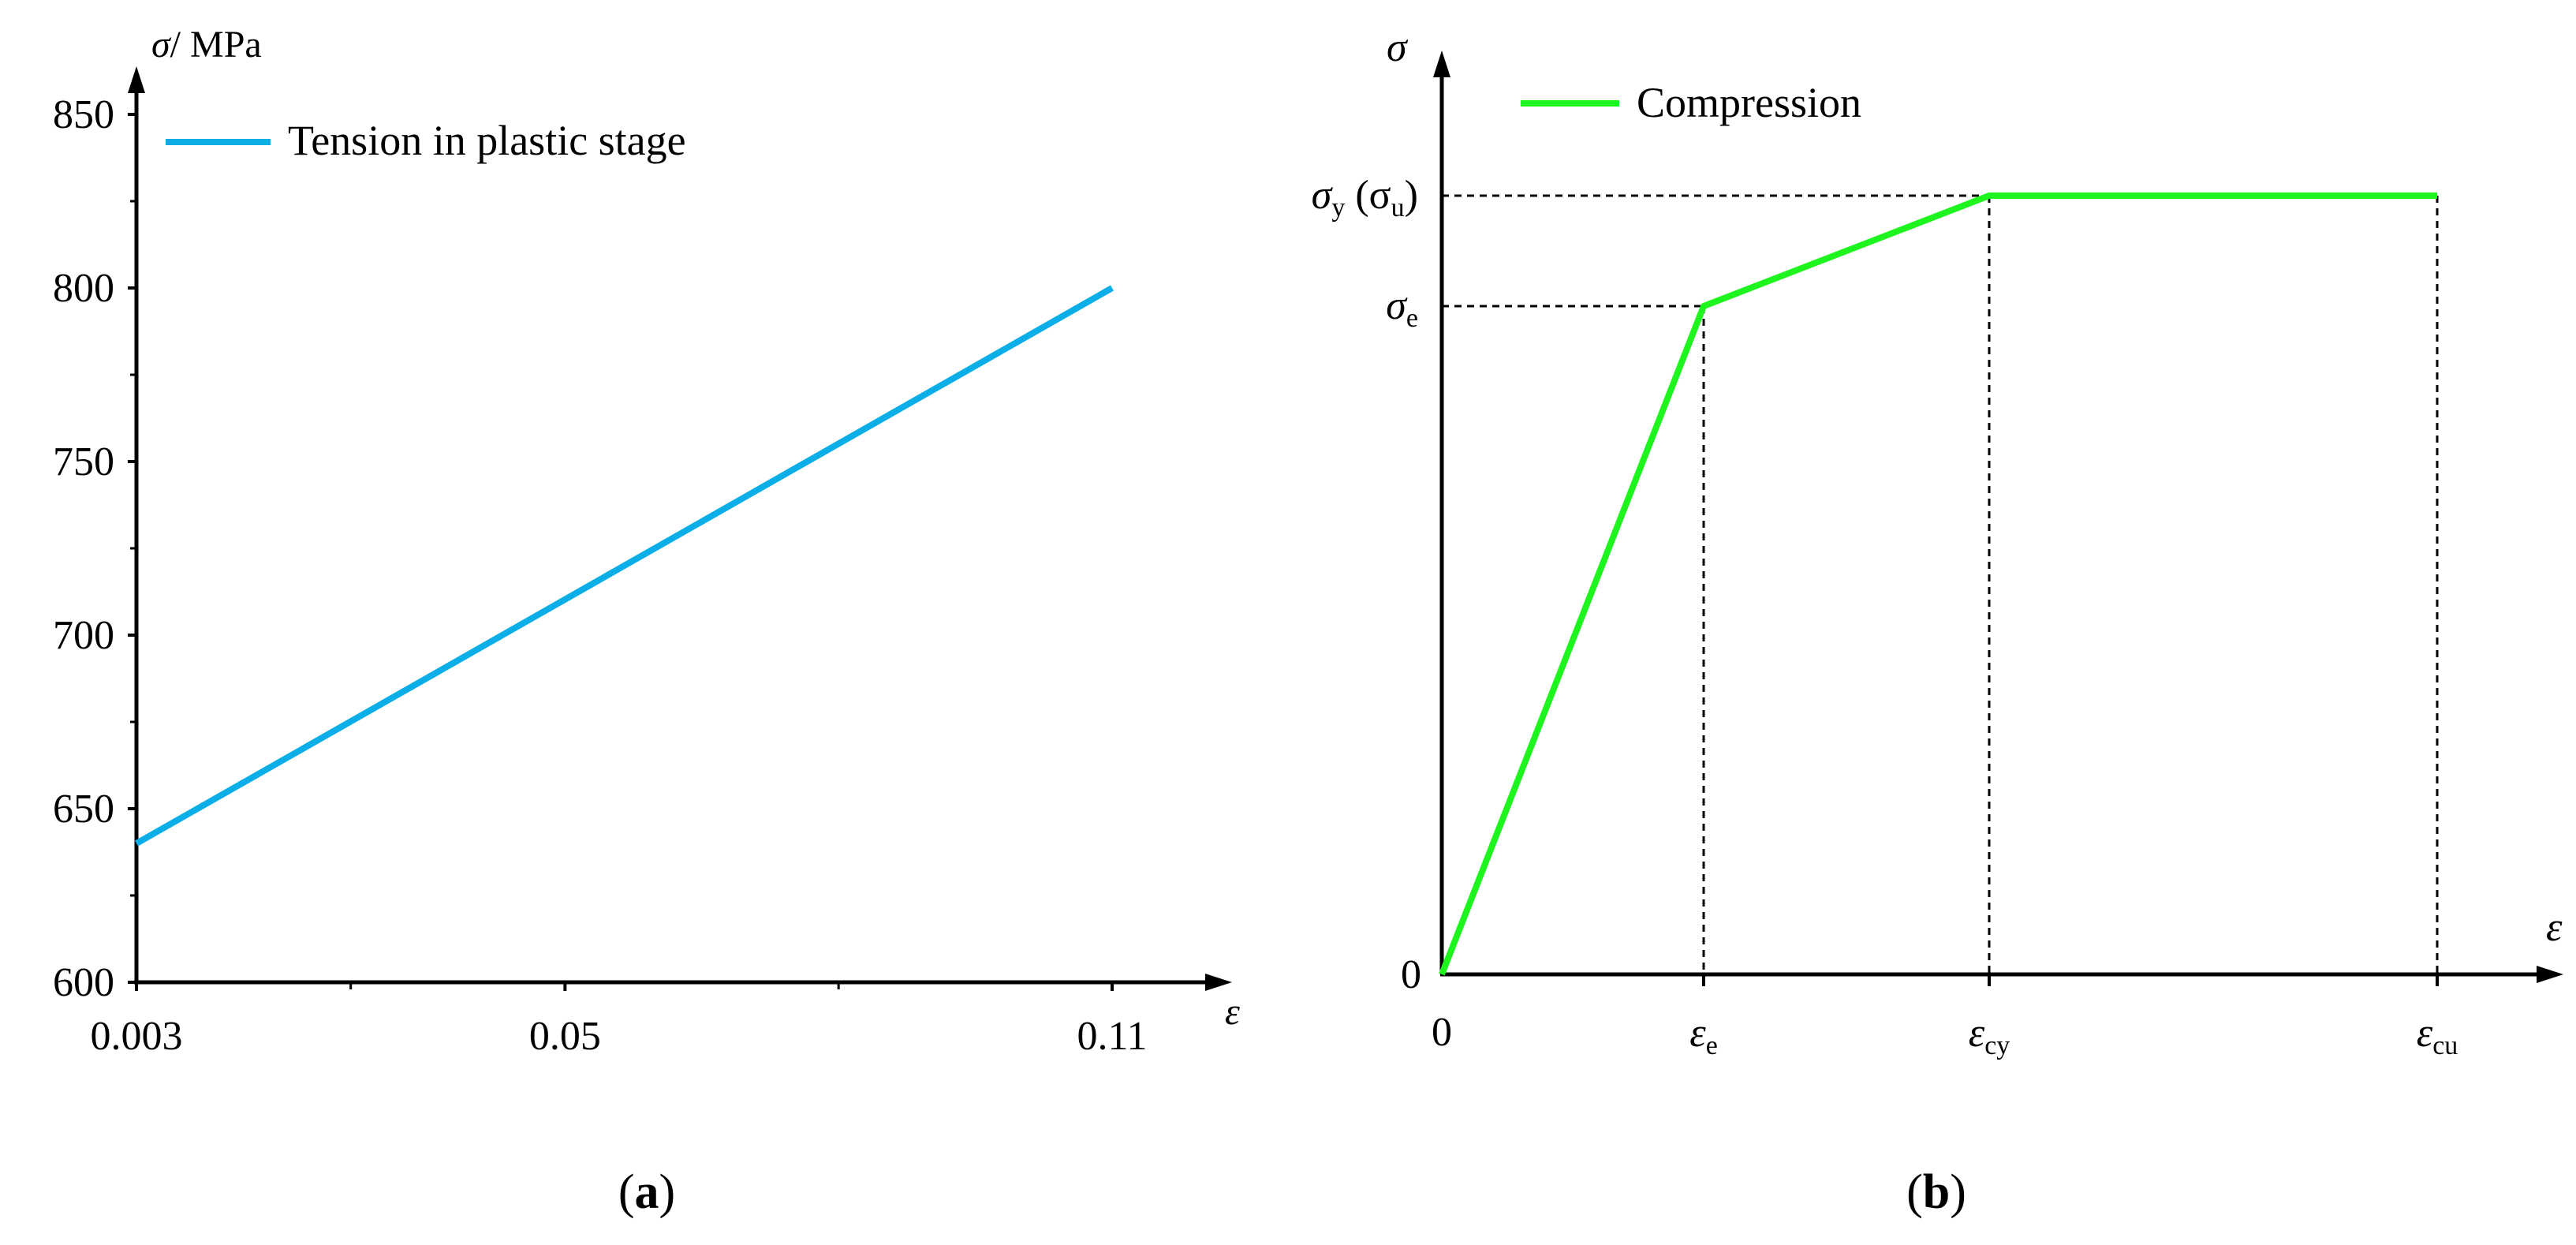  What do you see at coordinates (1402, 308) in the screenshot?
I see `panel-b-sigma-e-label: σe` at bounding box center [1402, 308].